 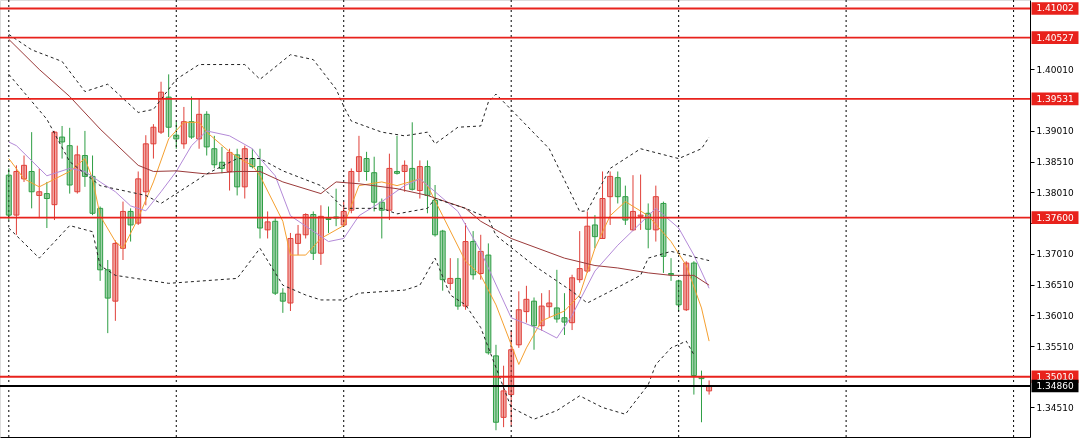 What do you see at coordinates (1055, 162) in the screenshot?
I see `y-tick-label: 1.38510` at bounding box center [1055, 162].